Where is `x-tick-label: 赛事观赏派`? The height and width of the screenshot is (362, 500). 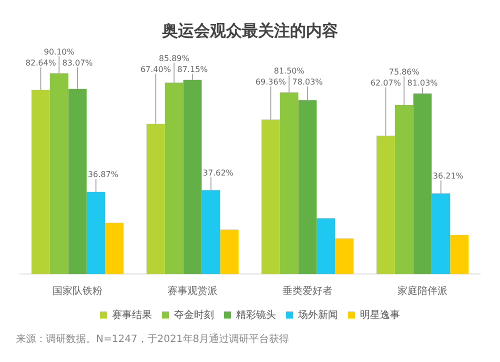 x-tick-label: 赛事观赏派 is located at coordinates (193, 290).